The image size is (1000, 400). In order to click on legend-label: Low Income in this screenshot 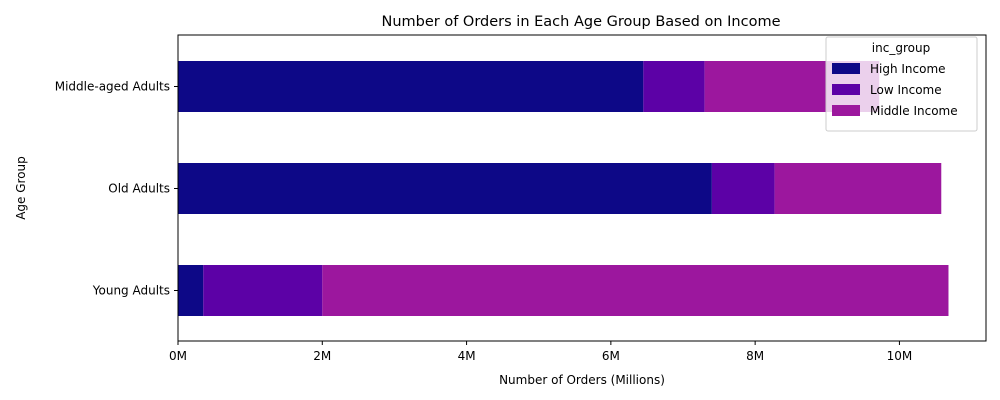, I will do `click(906, 90)`.